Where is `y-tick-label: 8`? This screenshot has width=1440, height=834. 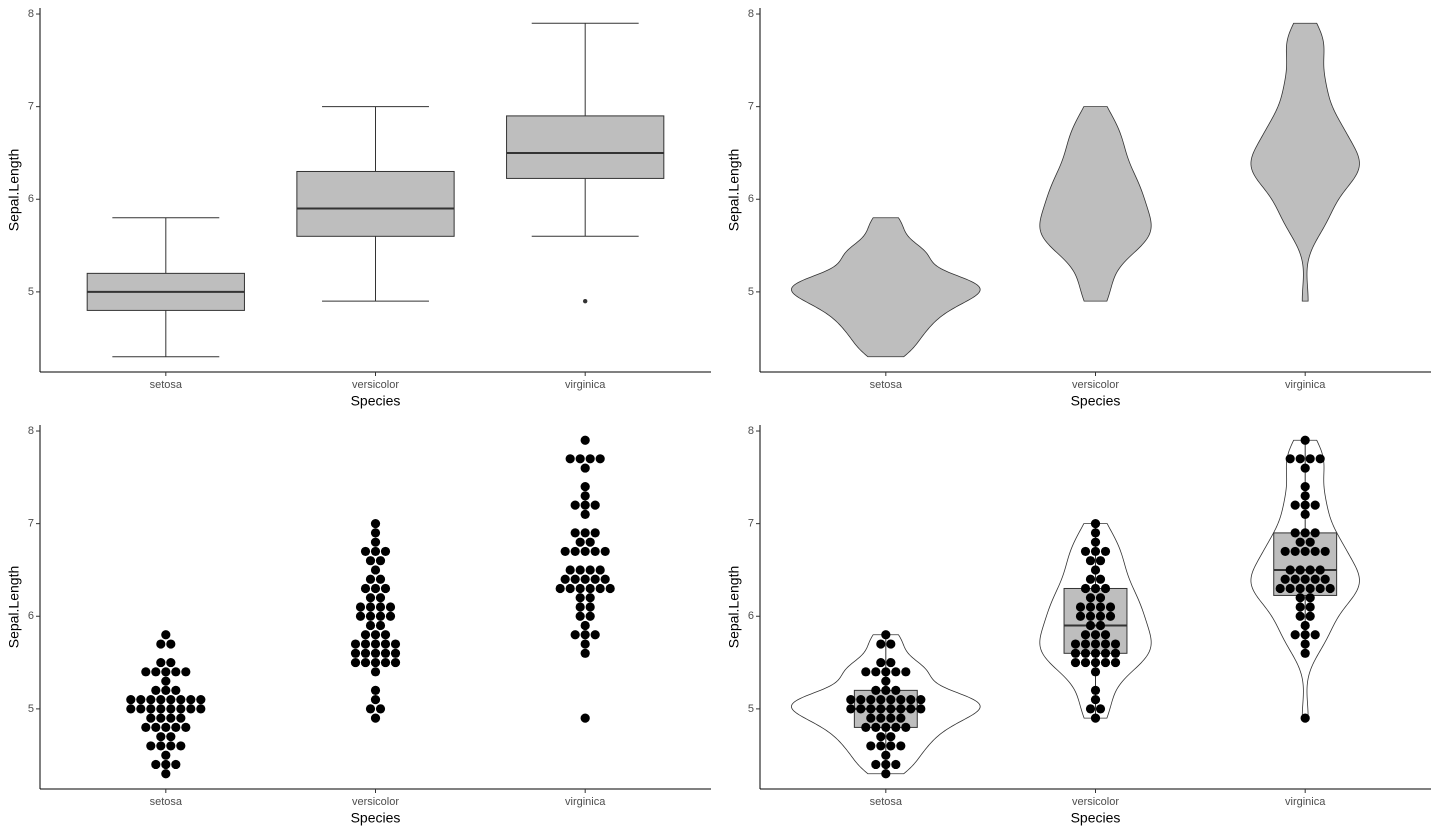
y-tick-label: 8 is located at coordinates (31, 14).